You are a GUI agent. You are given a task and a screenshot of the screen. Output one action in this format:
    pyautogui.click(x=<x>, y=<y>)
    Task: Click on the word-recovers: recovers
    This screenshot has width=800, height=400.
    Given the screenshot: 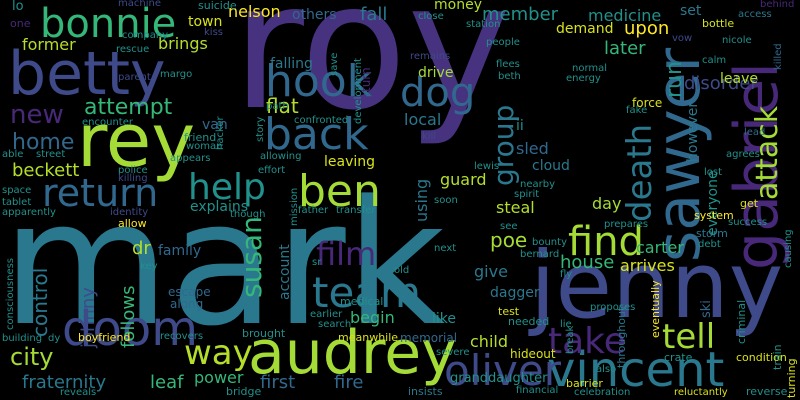 What is the action you would take?
    pyautogui.click(x=182, y=336)
    